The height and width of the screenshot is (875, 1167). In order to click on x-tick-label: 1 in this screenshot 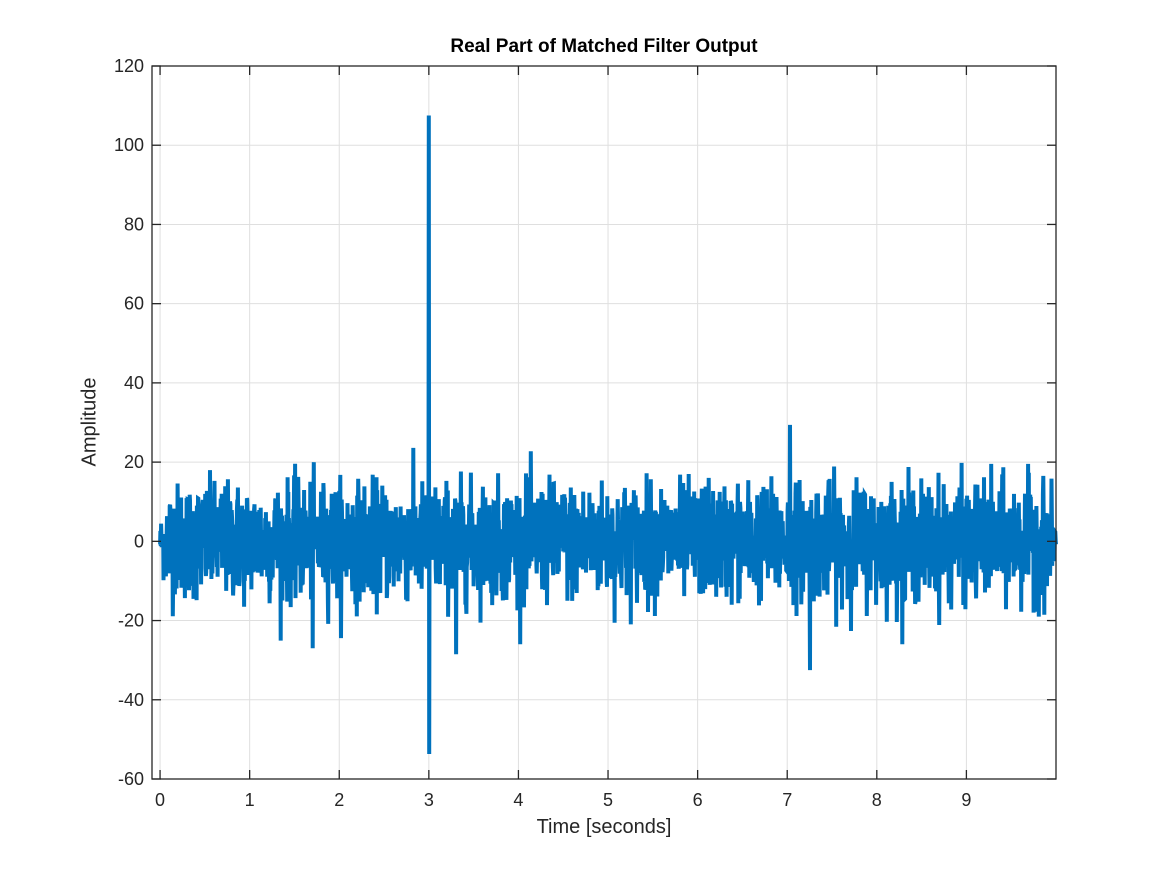, I will do `click(250, 800)`.